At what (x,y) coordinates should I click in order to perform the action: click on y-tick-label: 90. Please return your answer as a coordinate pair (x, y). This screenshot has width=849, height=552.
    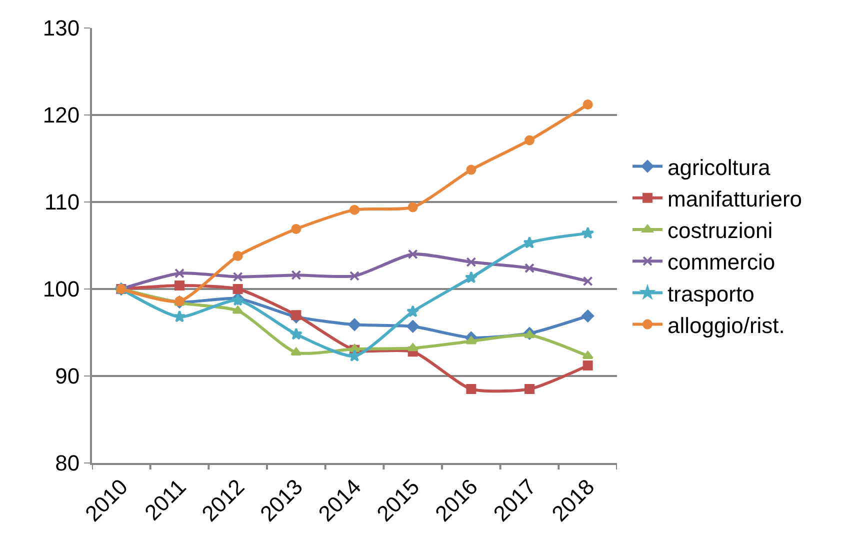
    Looking at the image, I should click on (67, 376).